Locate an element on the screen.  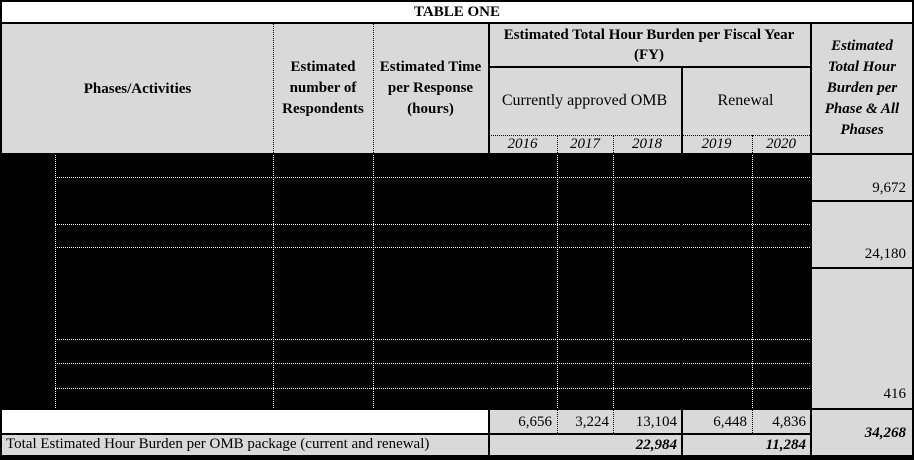
renewal-package-total: 11,284 is located at coordinates (785, 445).